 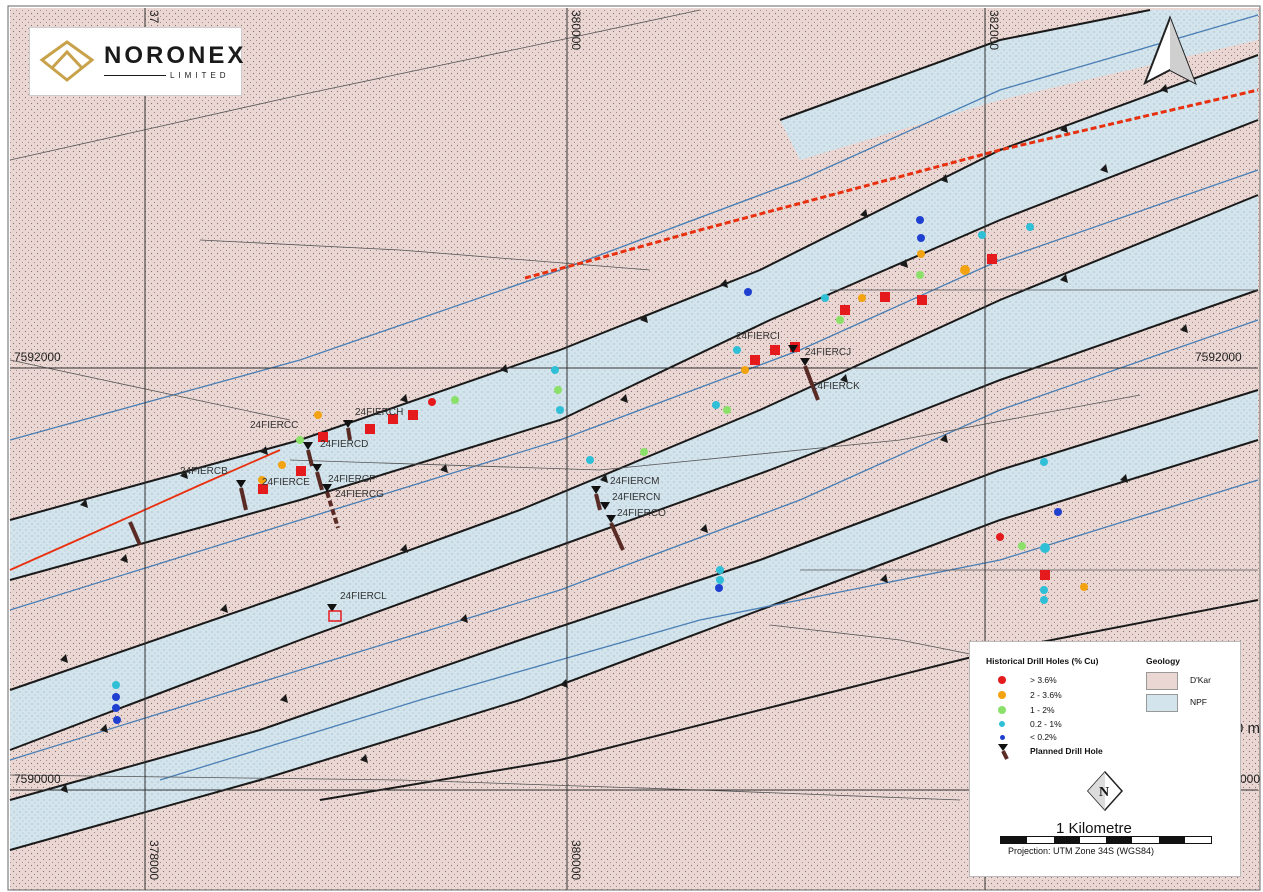 What do you see at coordinates (1094, 828) in the screenshot?
I see `scale-label: 1 Kilometre` at bounding box center [1094, 828].